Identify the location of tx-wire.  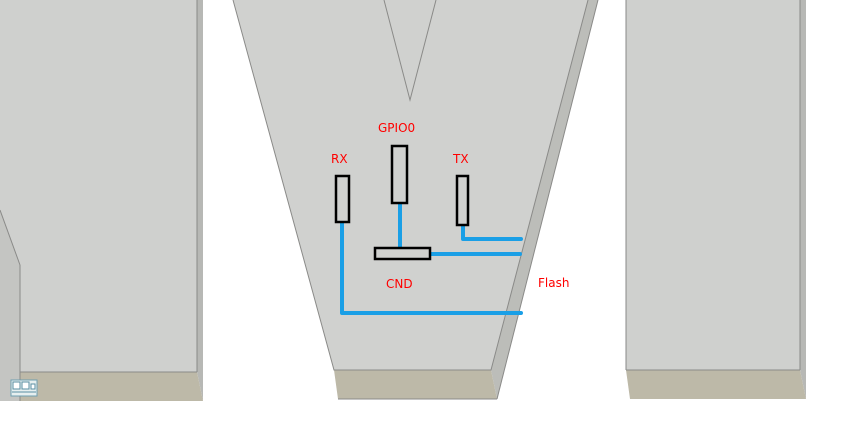
(492, 232).